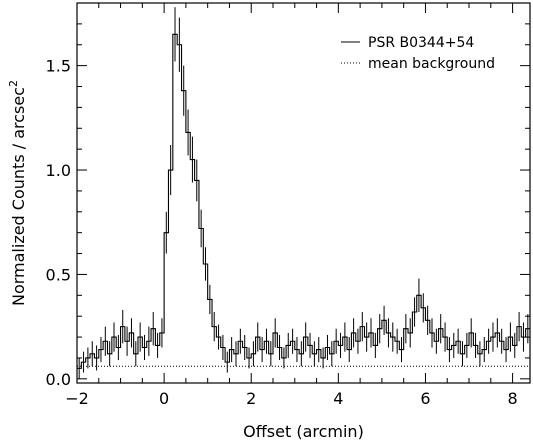  Describe the element at coordinates (18, 196) in the screenshot. I see `y-axis-label-main: Normalized Counts / arcsec` at that location.